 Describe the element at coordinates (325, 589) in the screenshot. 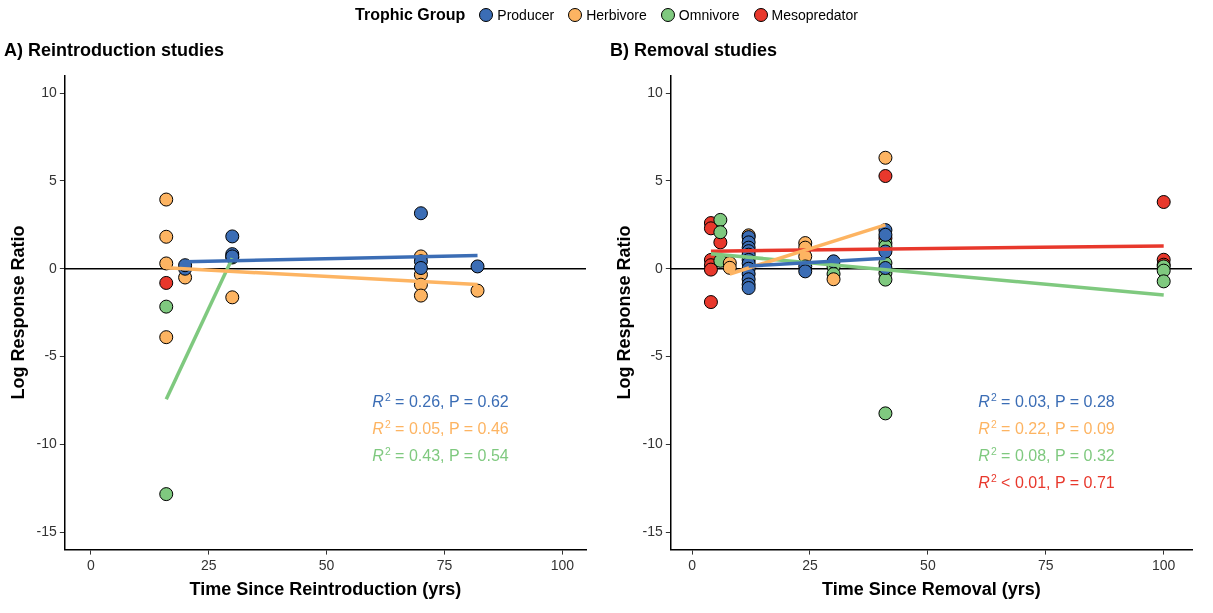

I see `x-axis-title: Time Since Reintroduction (yrs)` at that location.